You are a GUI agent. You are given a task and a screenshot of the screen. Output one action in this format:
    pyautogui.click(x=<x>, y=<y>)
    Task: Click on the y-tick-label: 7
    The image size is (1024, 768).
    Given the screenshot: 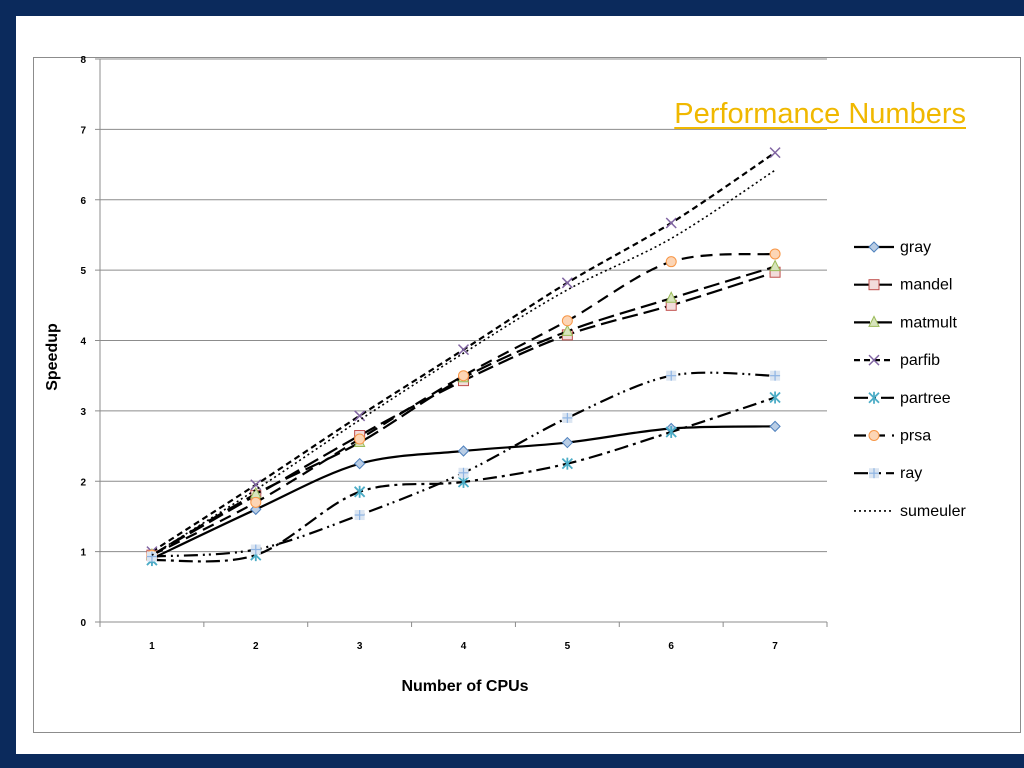 What is the action you would take?
    pyautogui.click(x=83, y=130)
    